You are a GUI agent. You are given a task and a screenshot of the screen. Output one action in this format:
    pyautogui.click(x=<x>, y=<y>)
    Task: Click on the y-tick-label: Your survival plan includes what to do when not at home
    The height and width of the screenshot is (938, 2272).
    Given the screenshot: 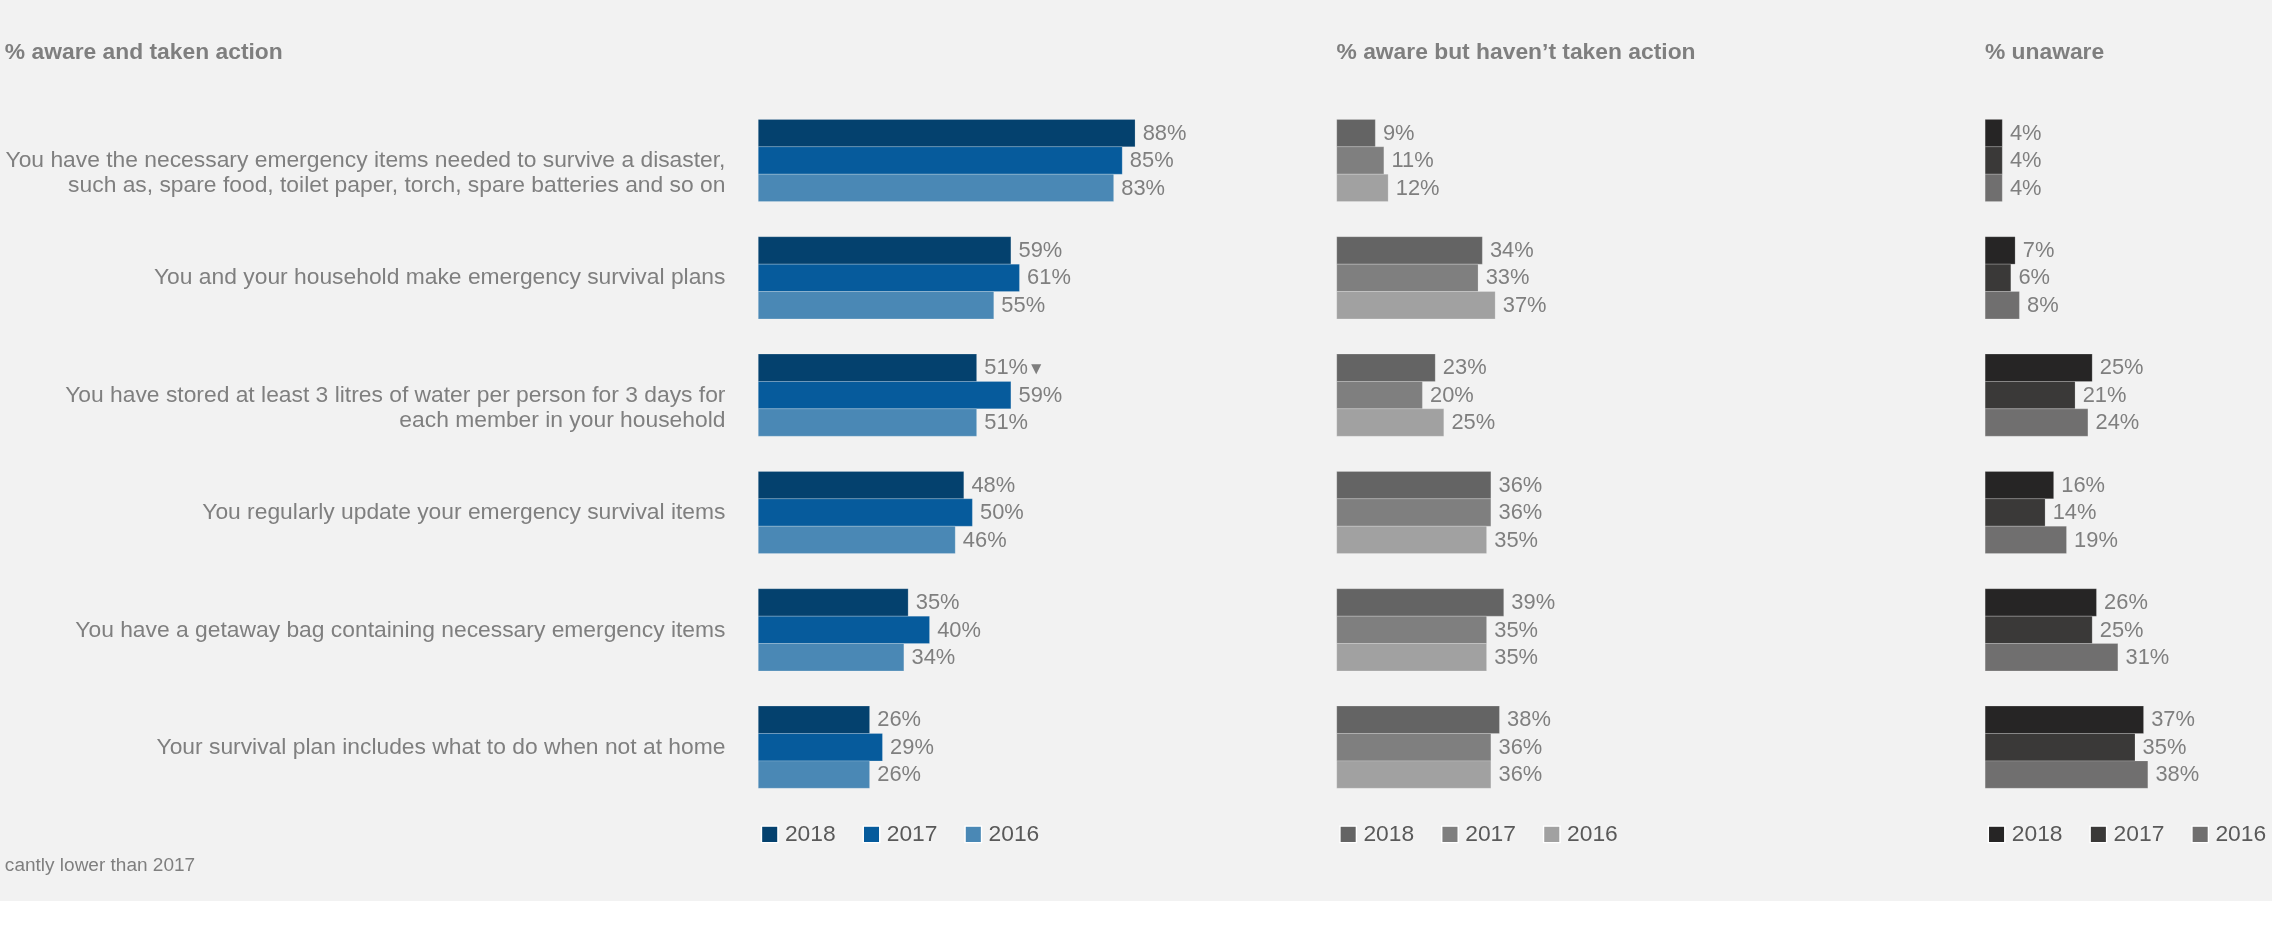 What is the action you would take?
    pyautogui.click(x=441, y=745)
    